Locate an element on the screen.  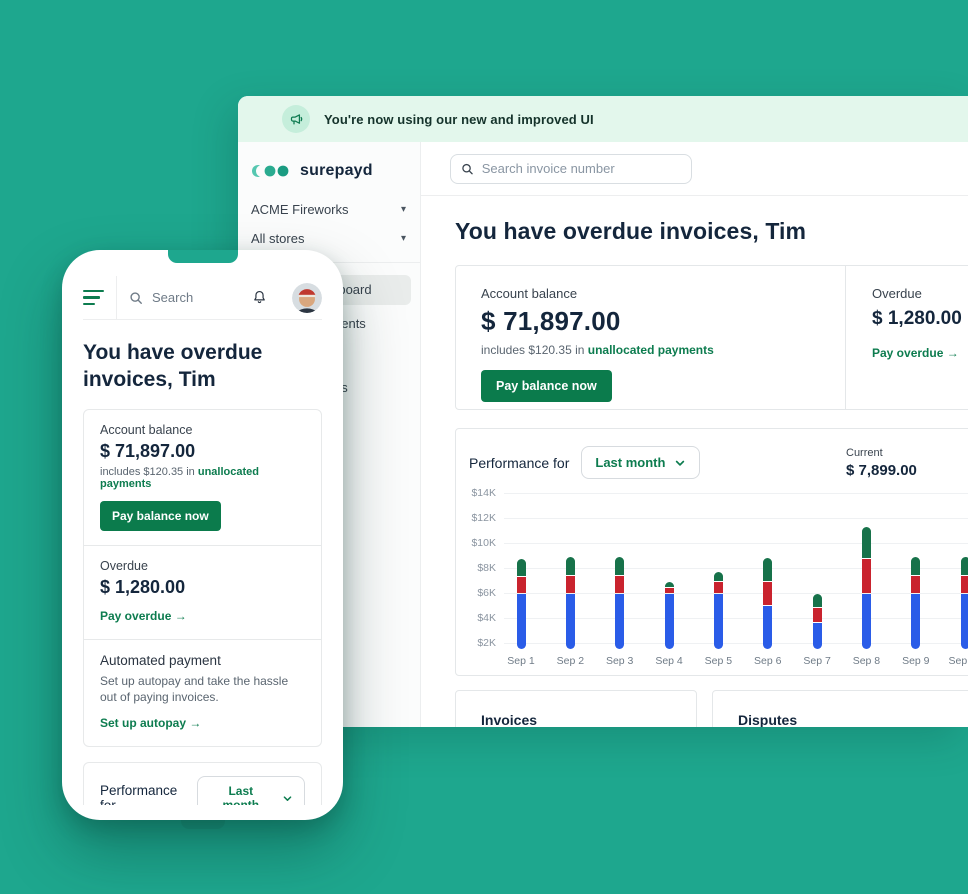
x-axis-tick: Sep 3 is located at coordinates (619, 661).